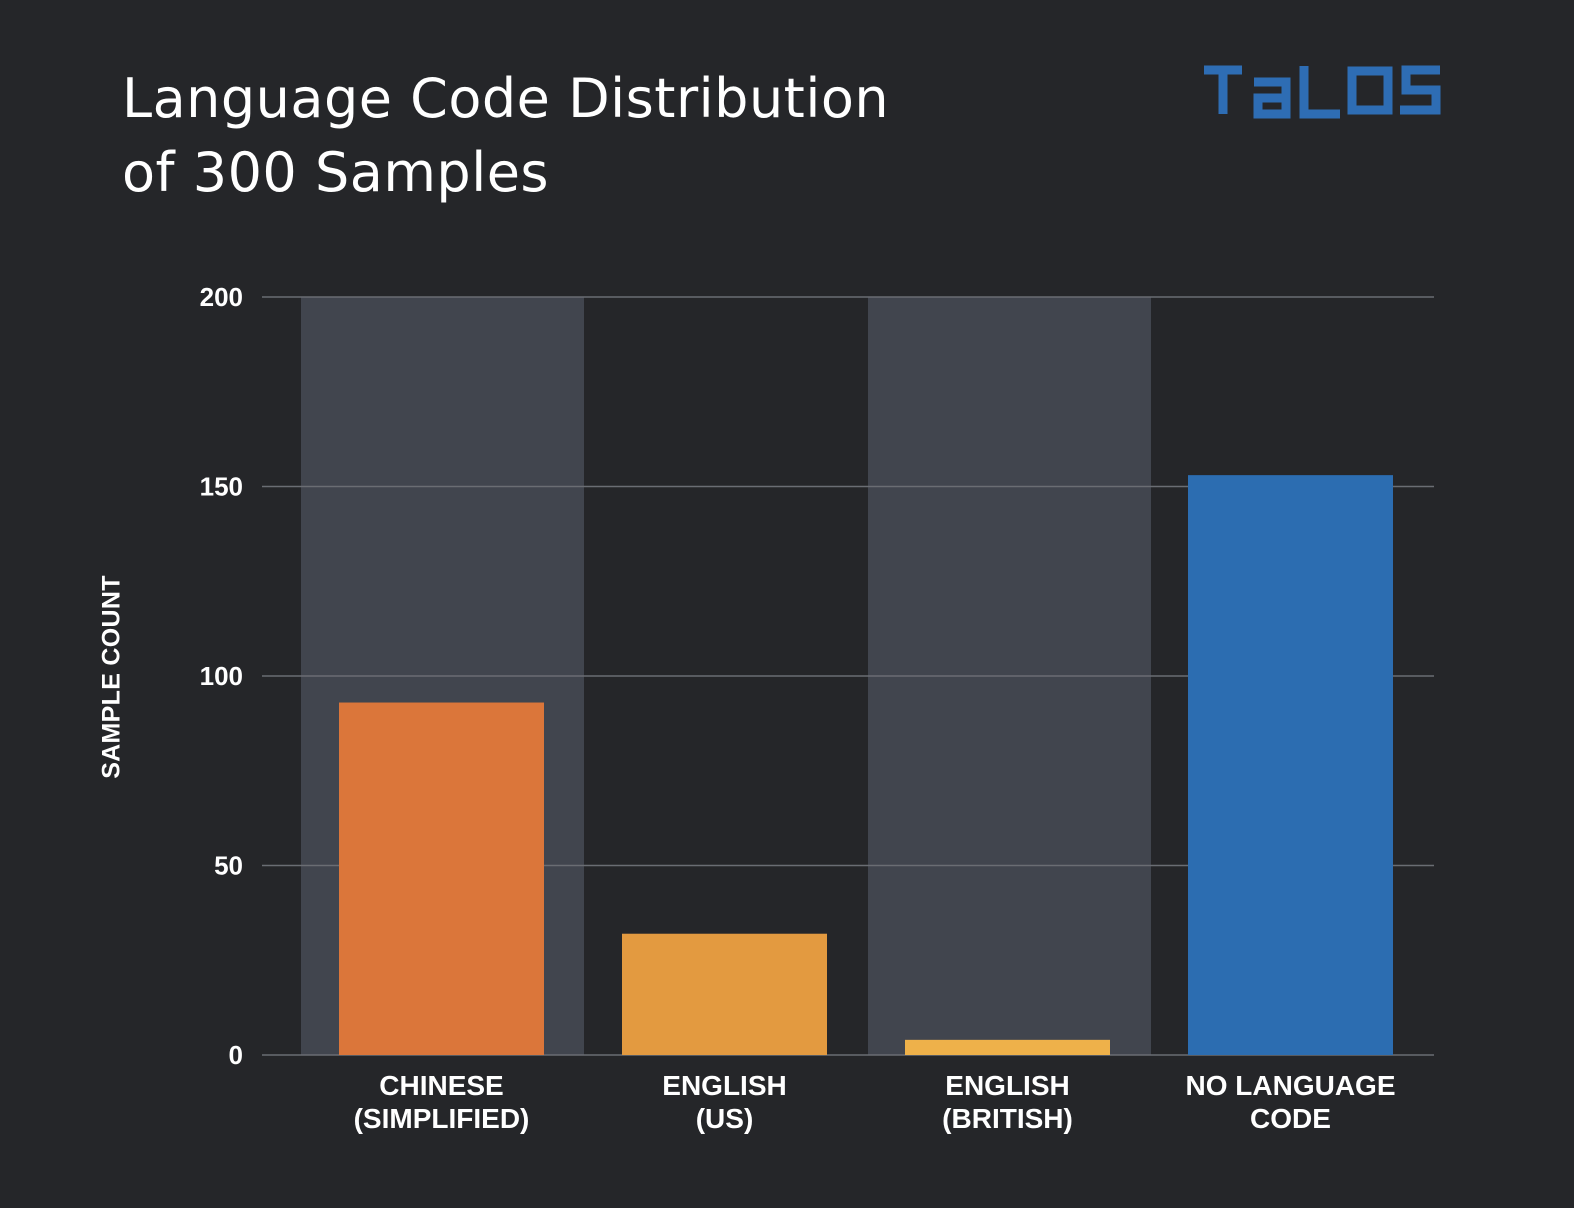 Image resolution: width=1574 pixels, height=1208 pixels. Describe the element at coordinates (1007, 1102) in the screenshot. I see `x-category-label: ENGLISH (BRITISH)` at that location.